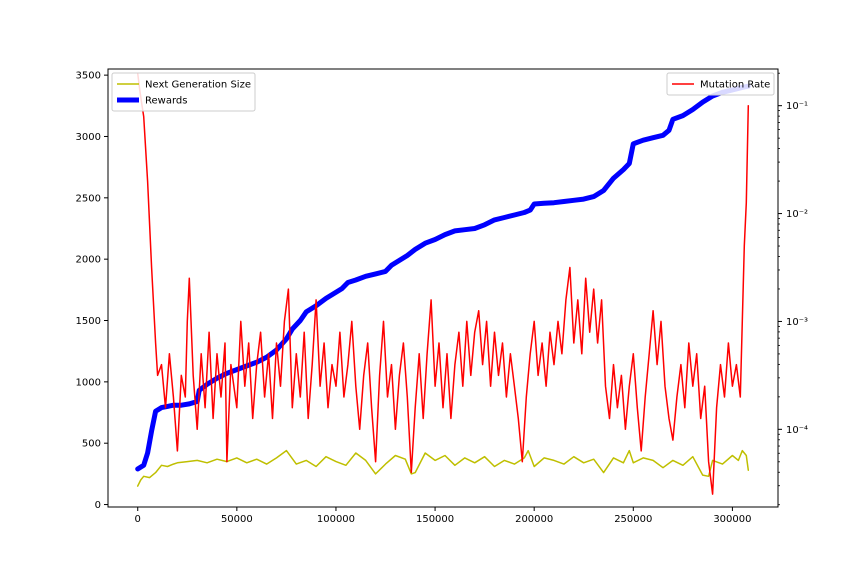 This screenshot has height=576, width=864. I want to click on y-tick-label: 3000, so click(88, 137).